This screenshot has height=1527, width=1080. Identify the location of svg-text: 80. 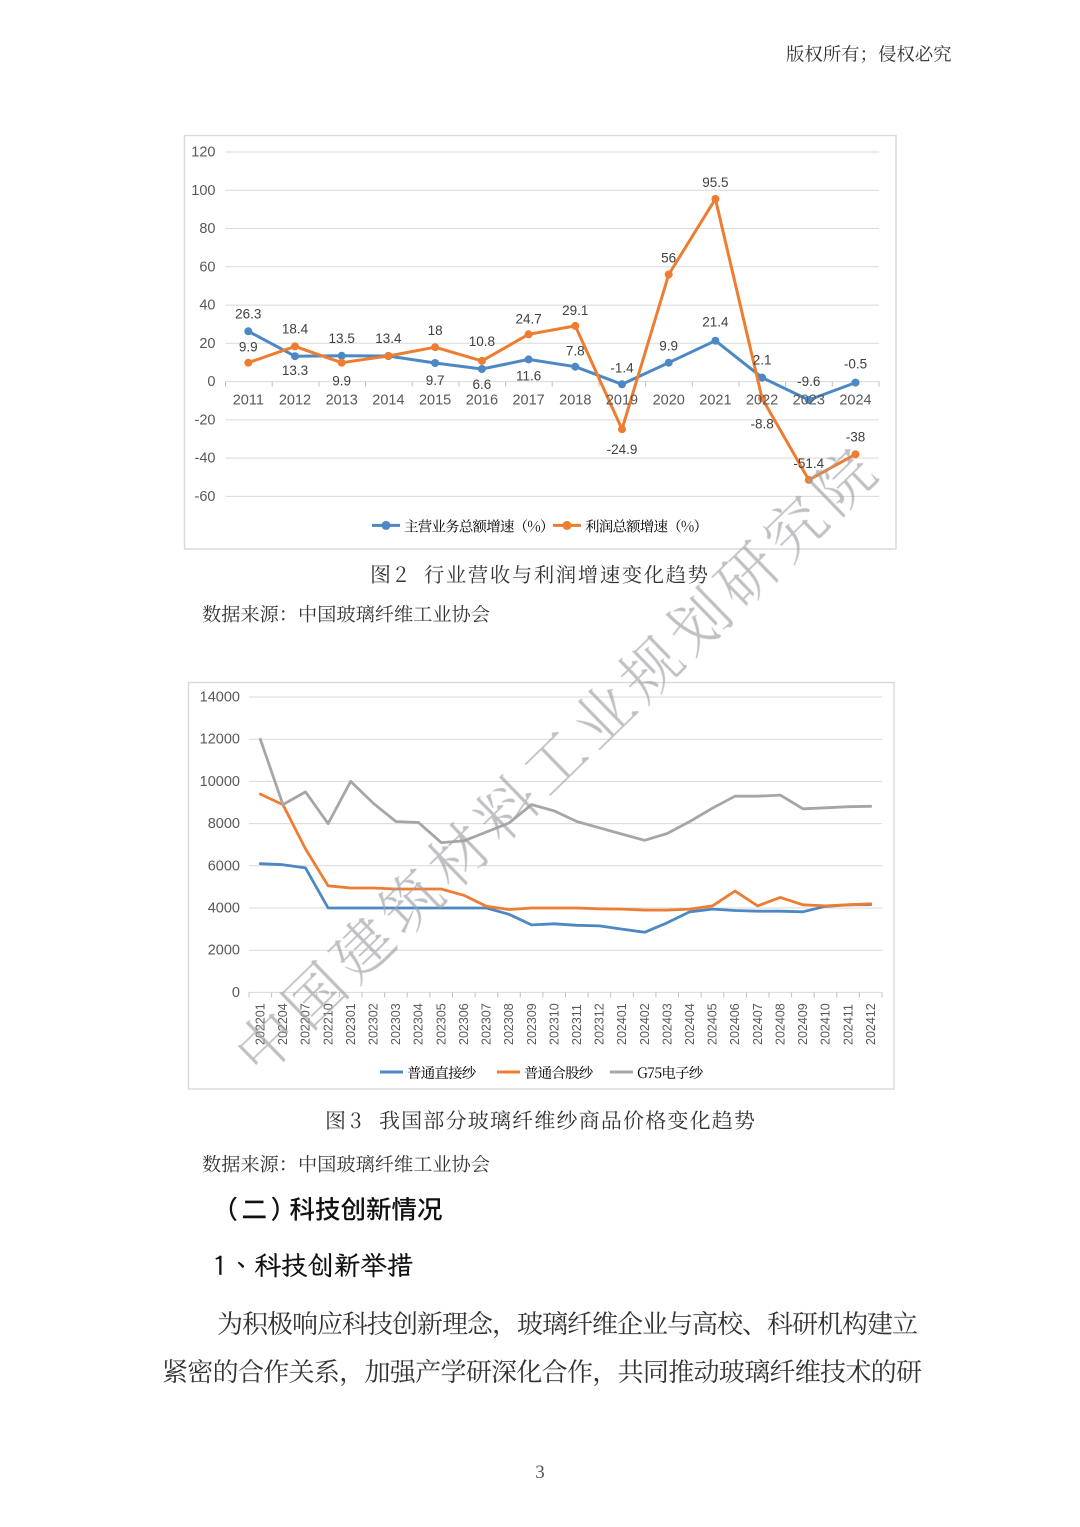
(207, 229).